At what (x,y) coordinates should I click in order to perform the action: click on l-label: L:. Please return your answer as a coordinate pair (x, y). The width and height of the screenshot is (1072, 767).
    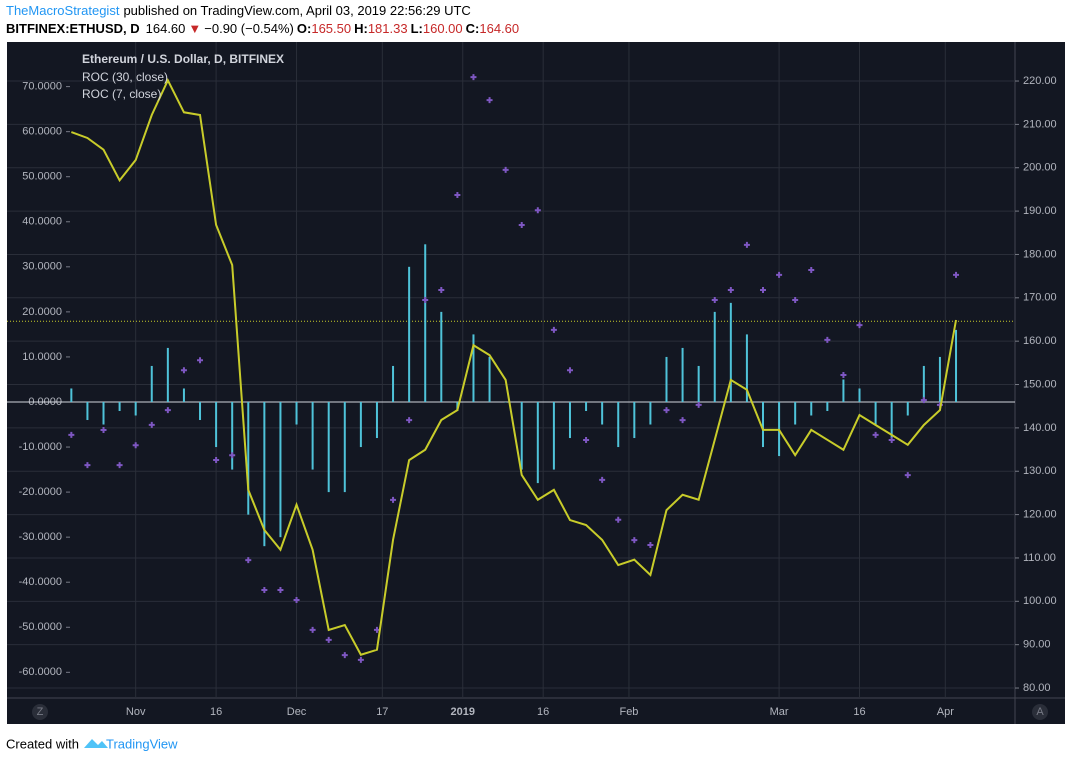
    Looking at the image, I should click on (417, 28).